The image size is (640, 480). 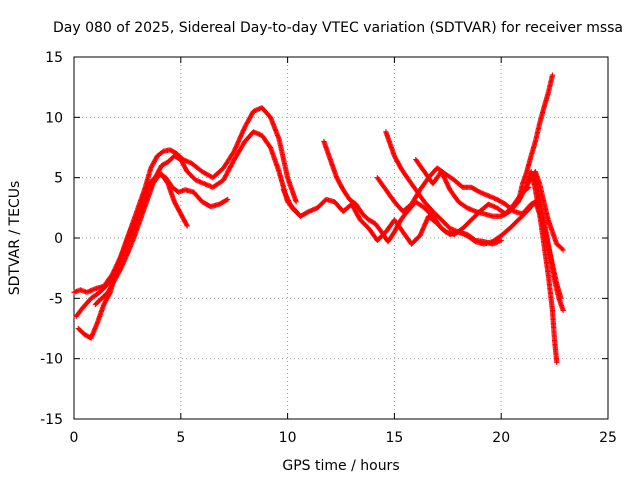 What do you see at coordinates (501, 438) in the screenshot?
I see `x-tick-label: 20` at bounding box center [501, 438].